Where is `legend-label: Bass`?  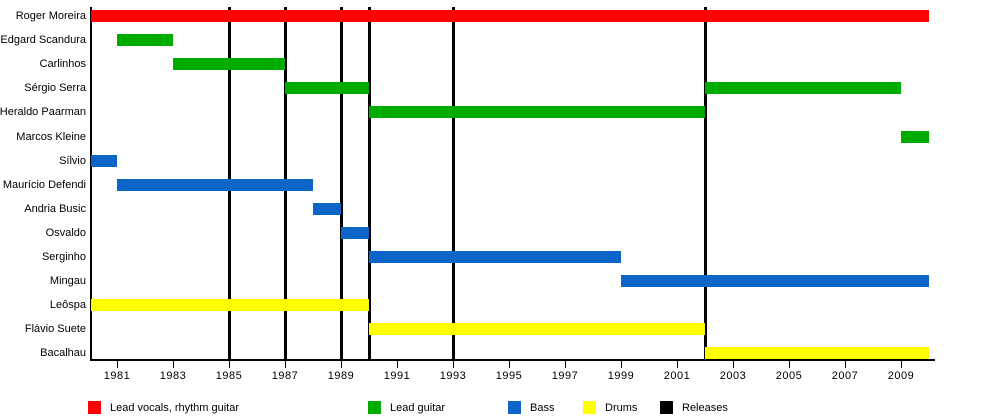 legend-label: Bass is located at coordinates (542, 408).